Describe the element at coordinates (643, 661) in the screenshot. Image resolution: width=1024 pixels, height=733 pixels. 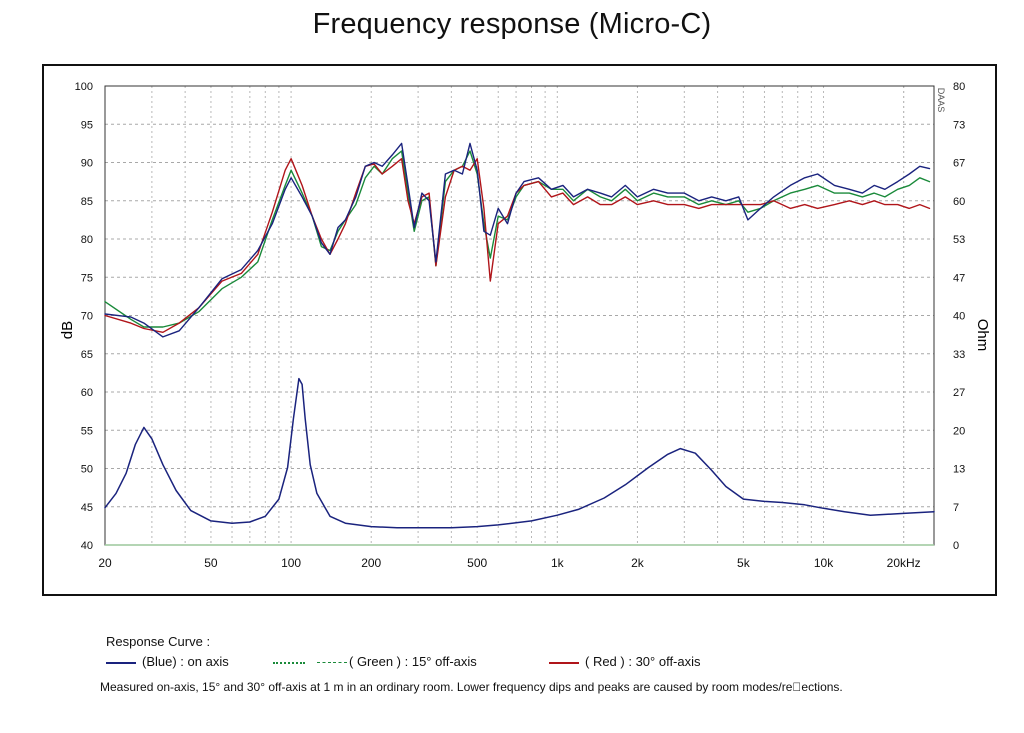
I see `legend-label-red: ( Red ) : 30° off-axis` at that location.